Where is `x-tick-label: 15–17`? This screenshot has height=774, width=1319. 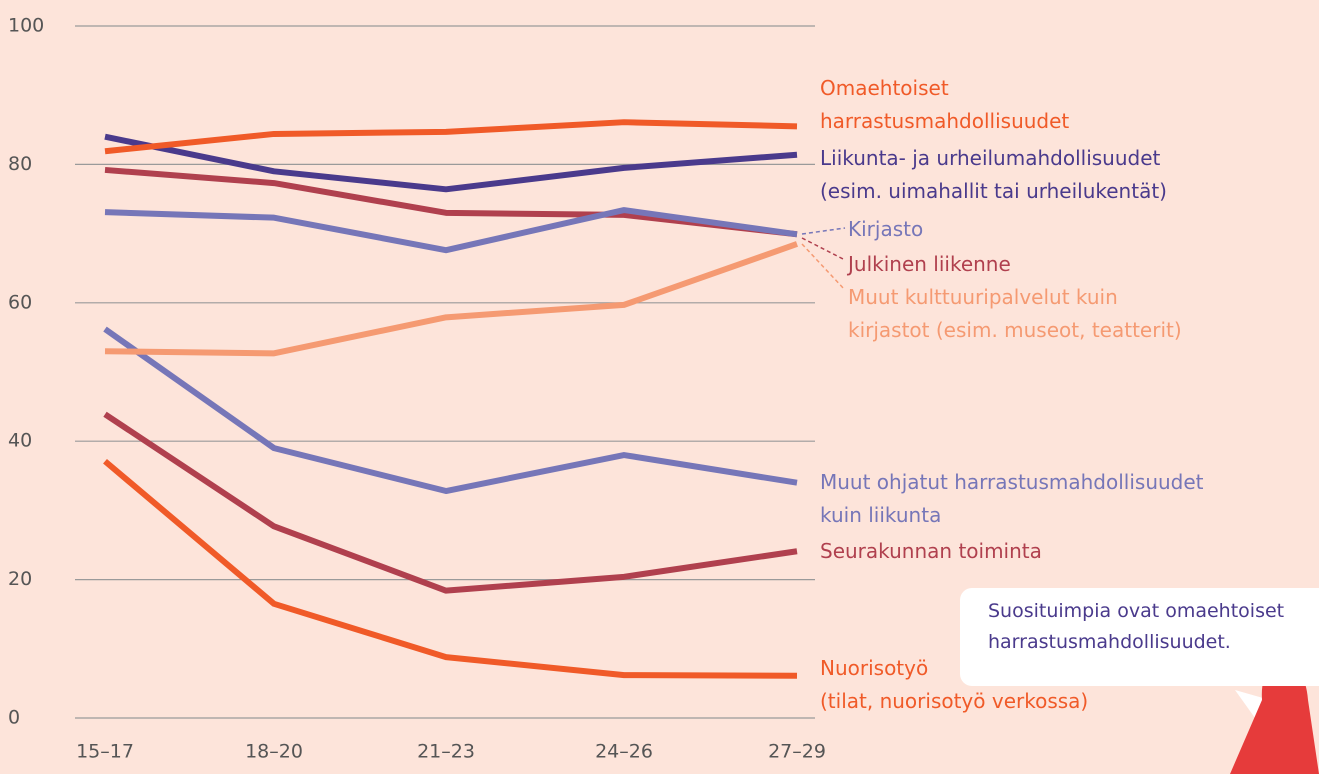
x-tick-label: 15–17 is located at coordinates (105, 752).